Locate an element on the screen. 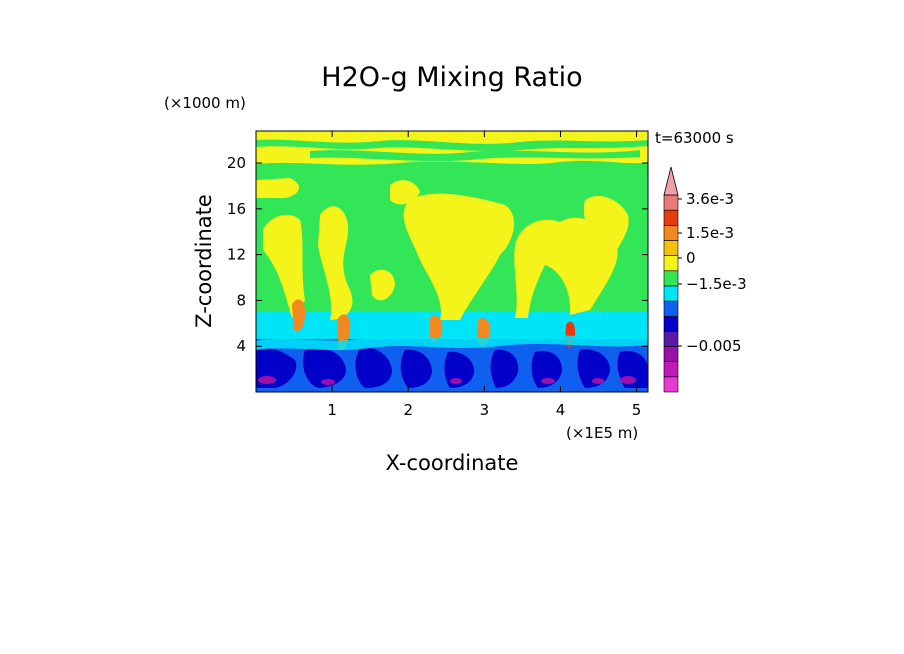  colorbar is located at coordinates (671, 279).